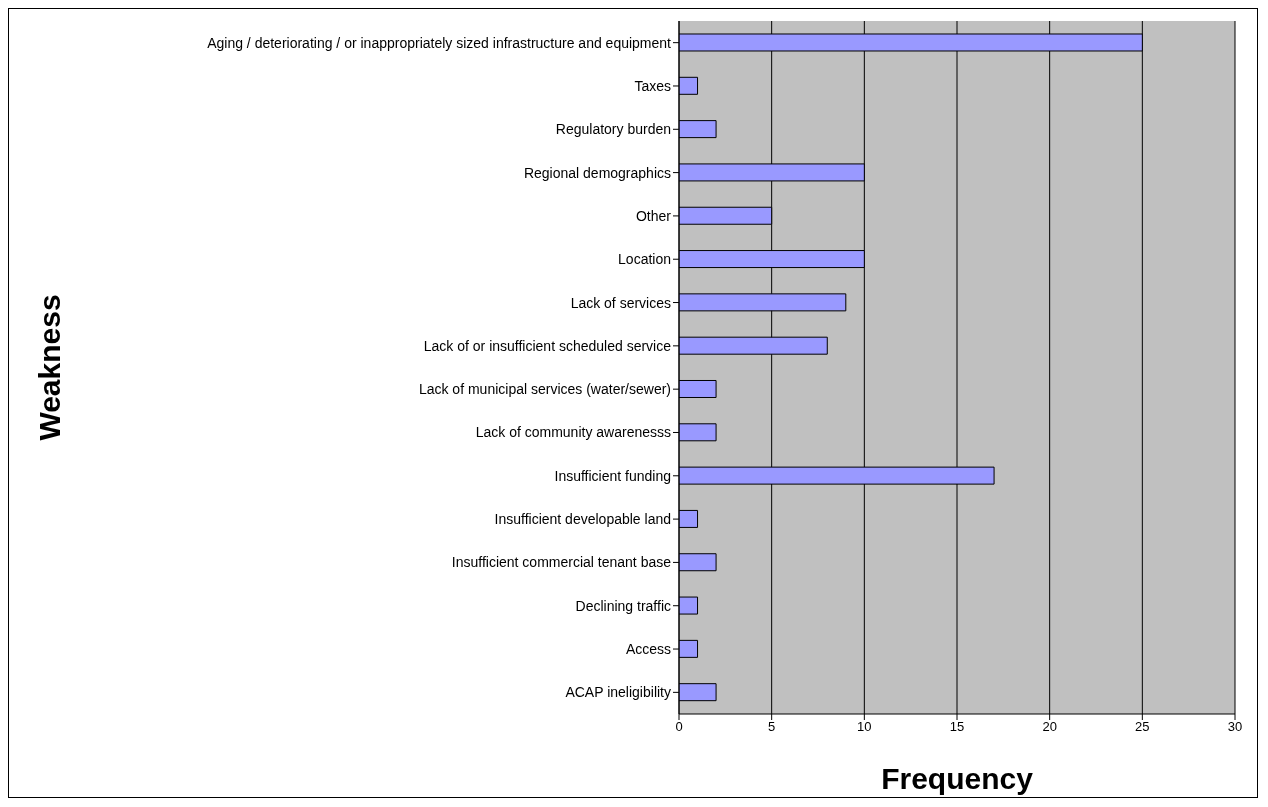  Describe the element at coordinates (1142, 727) in the screenshot. I see `x-tick-label: 25` at that location.